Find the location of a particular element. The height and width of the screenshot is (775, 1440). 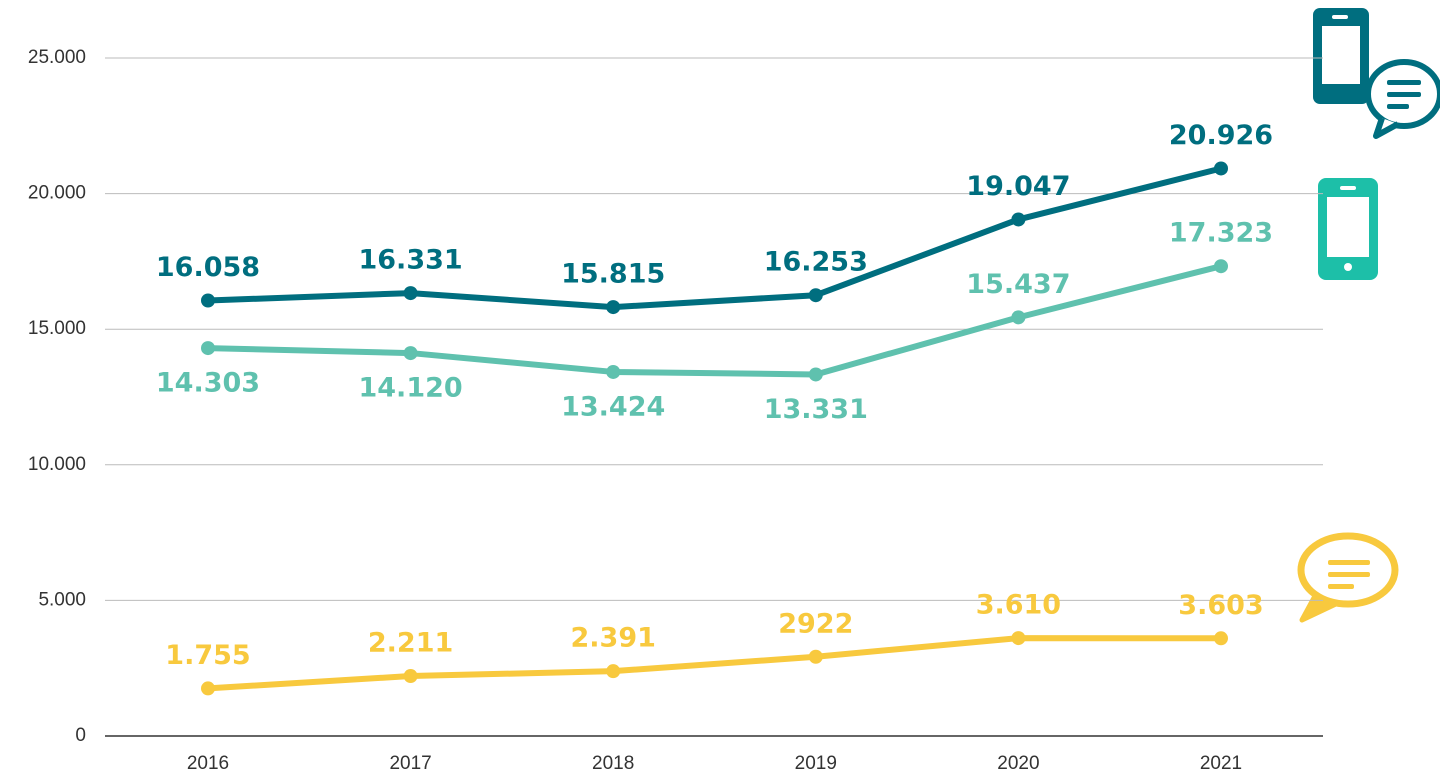

y-tick-label: 25.000 is located at coordinates (57, 57).